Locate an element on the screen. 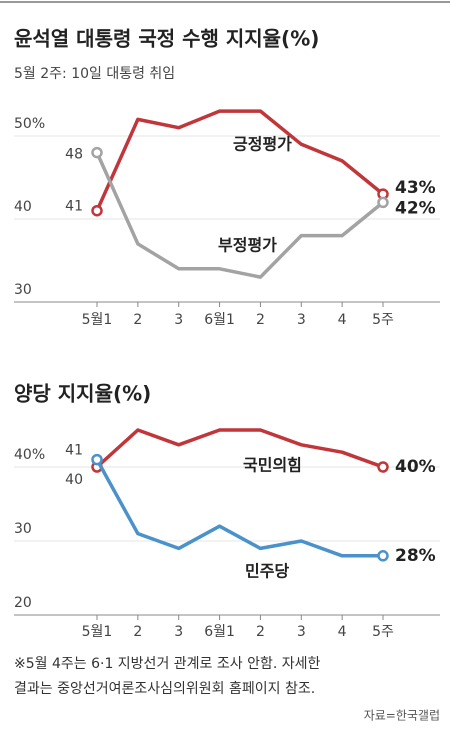  y-tick-label: 20 is located at coordinates (23, 603).